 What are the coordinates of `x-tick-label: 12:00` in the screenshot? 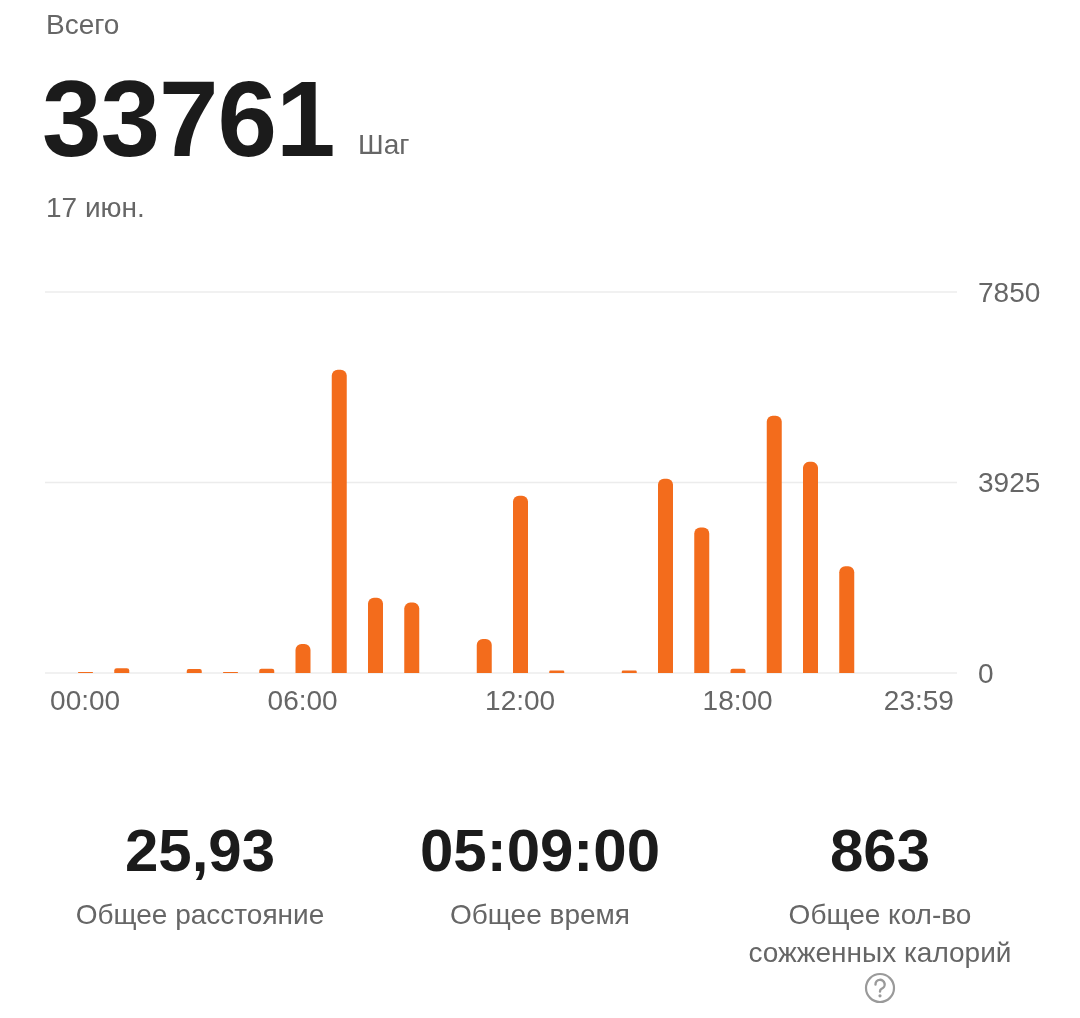 It's located at (520, 700).